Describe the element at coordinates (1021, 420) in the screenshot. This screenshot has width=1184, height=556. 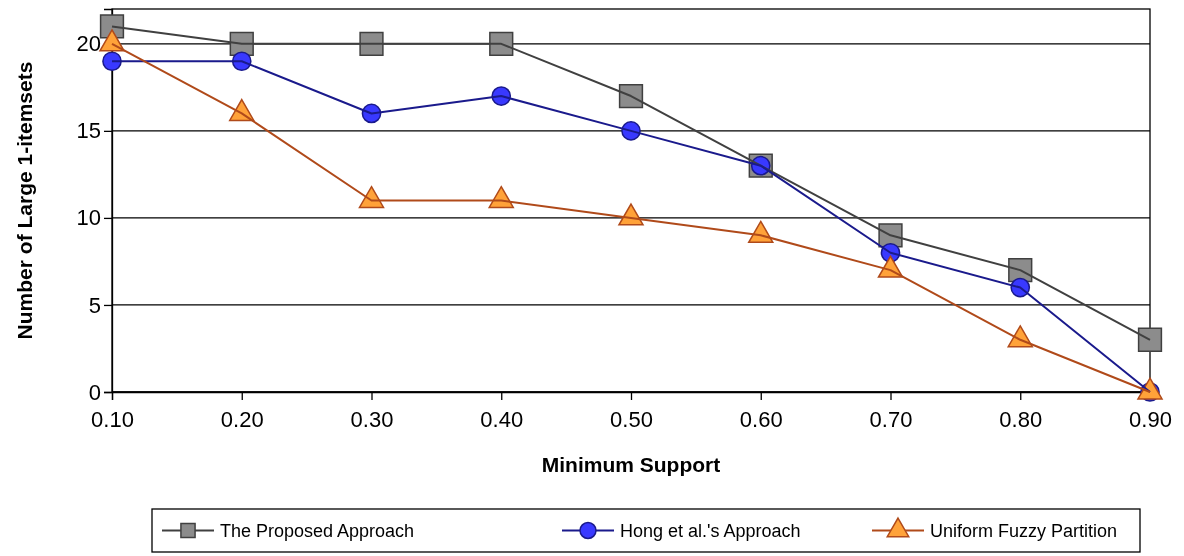
I see `x-tick-label: 0.80` at that location.